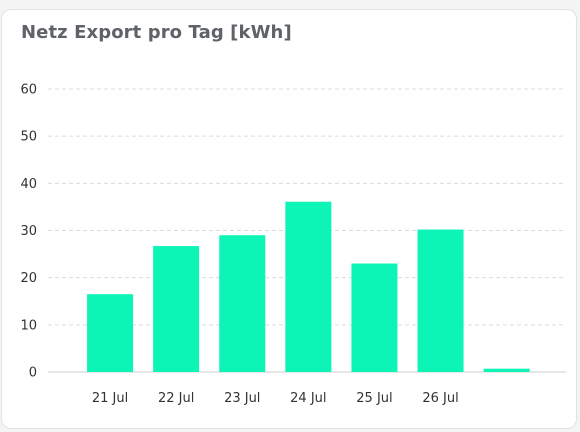 The height and width of the screenshot is (432, 580). Describe the element at coordinates (110, 398) in the screenshot. I see `x-tick-label: 21 Jul` at that location.